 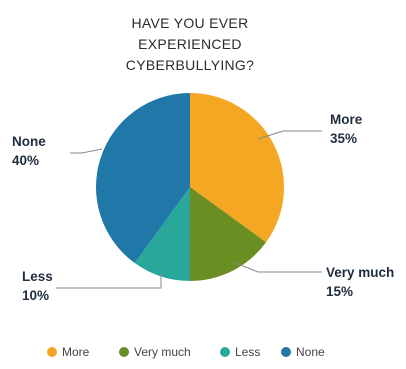 What do you see at coordinates (37, 276) in the screenshot?
I see `slice-label-less: Less` at bounding box center [37, 276].